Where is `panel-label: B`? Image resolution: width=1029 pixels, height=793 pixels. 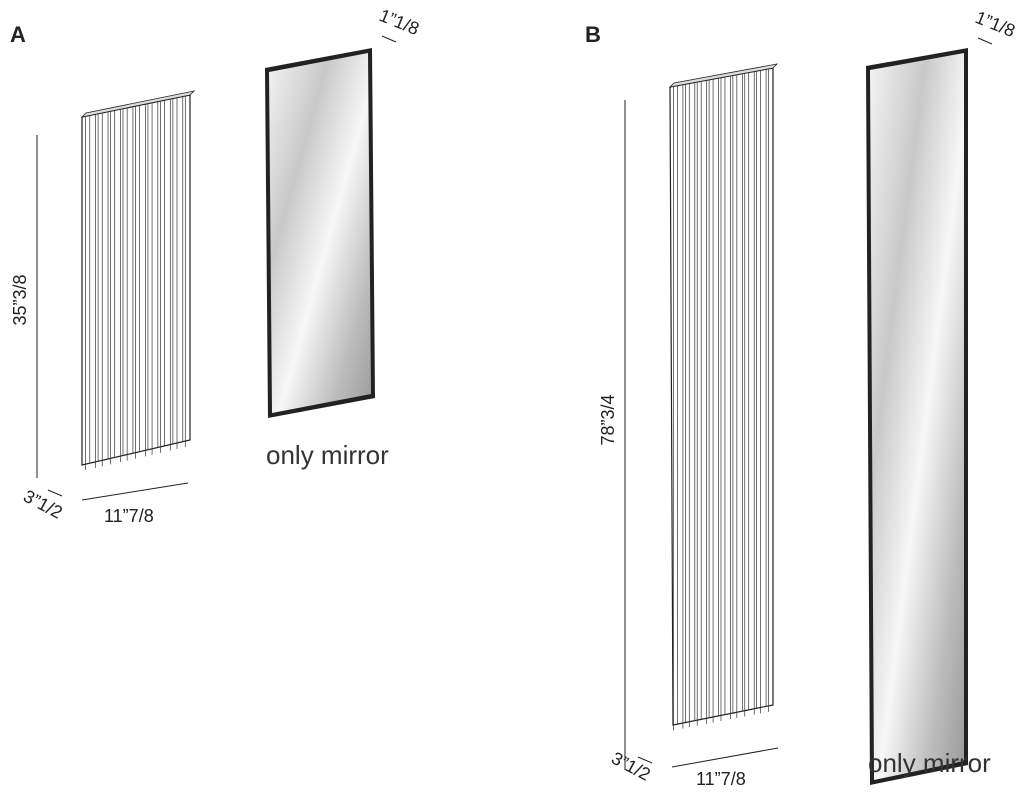 panel-label: B is located at coordinates (593, 34).